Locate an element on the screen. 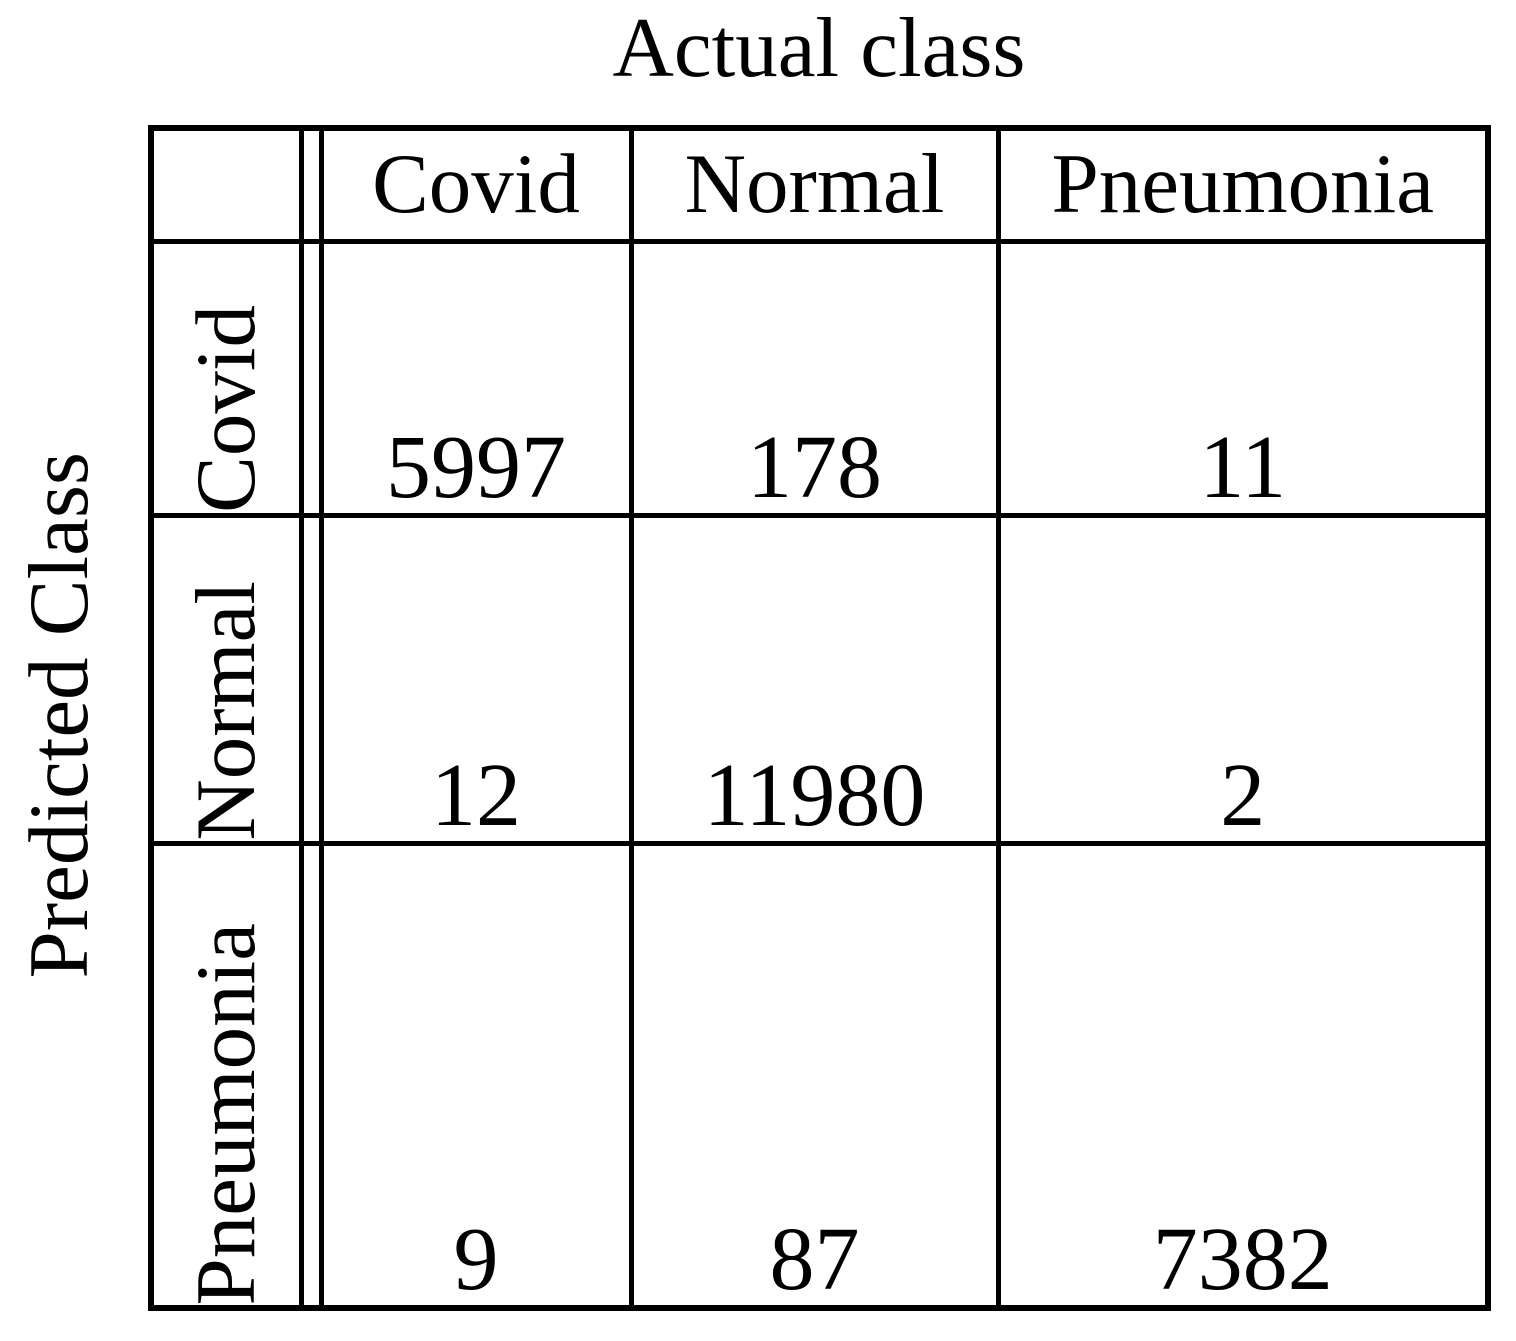  cell-normal-pneumonia: 2 is located at coordinates (1243, 679).